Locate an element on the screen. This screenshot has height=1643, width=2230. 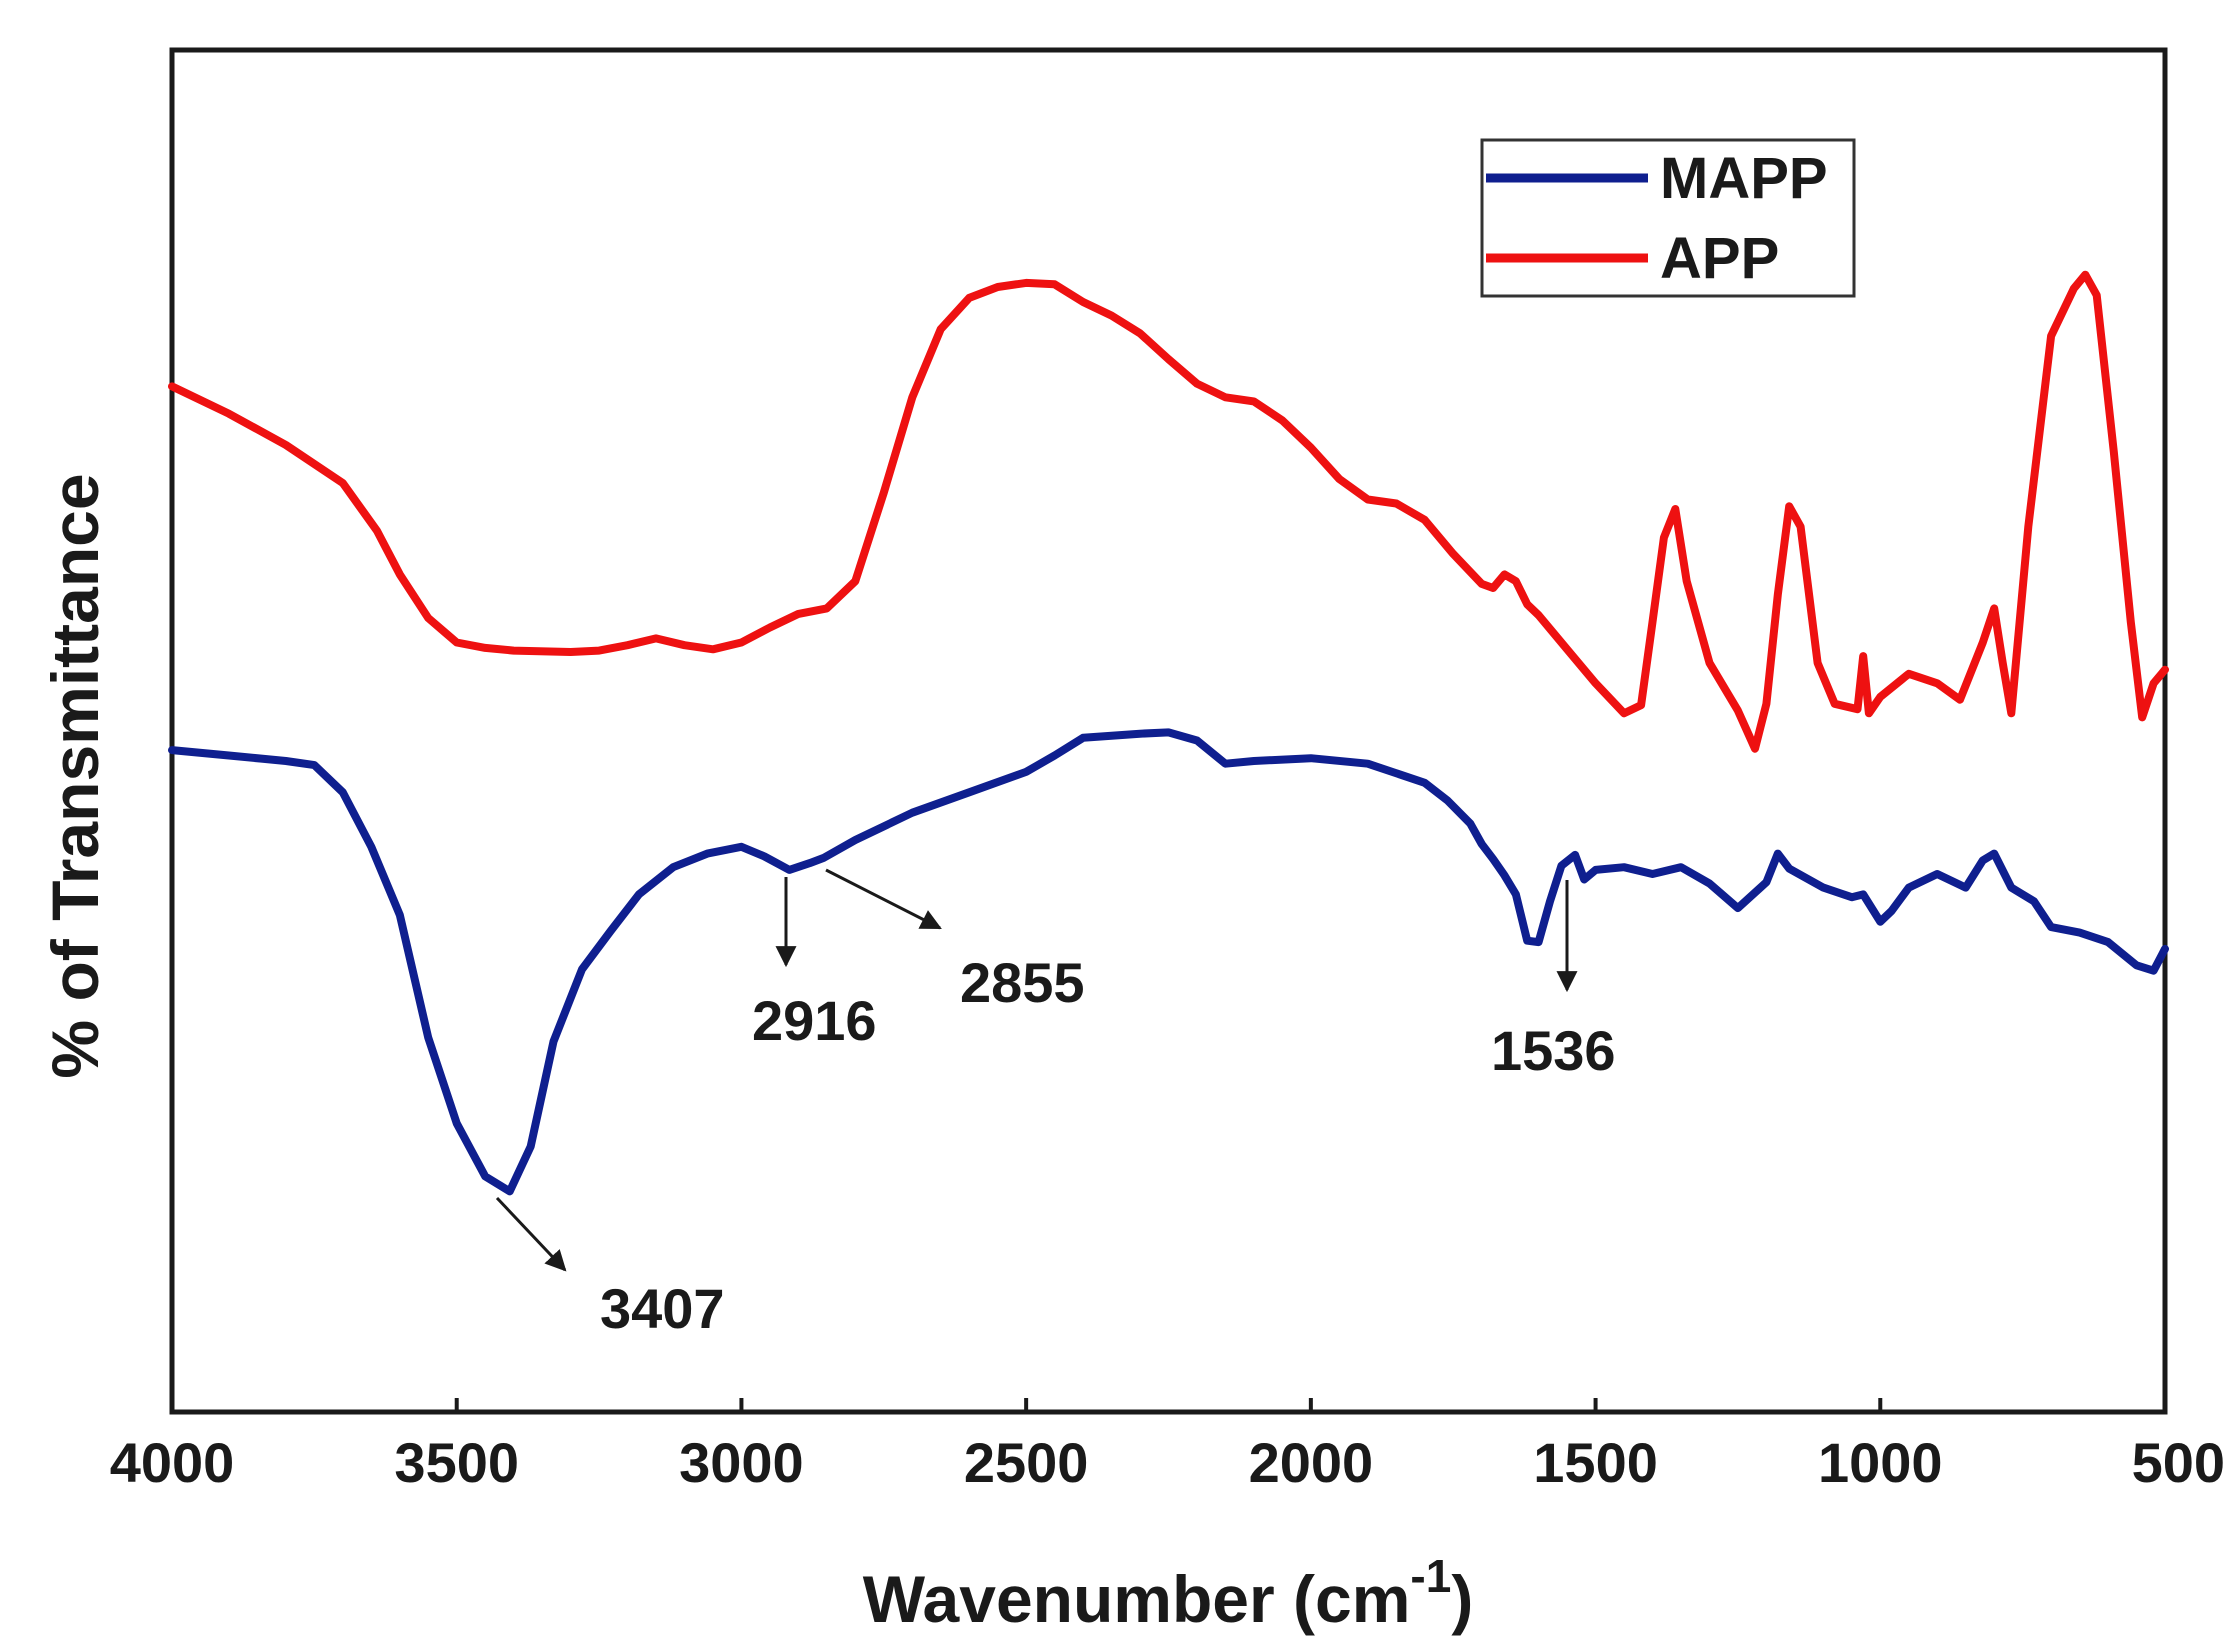
x-axis-title: Wavenumber (cm-1) is located at coordinates (1168, 1593).